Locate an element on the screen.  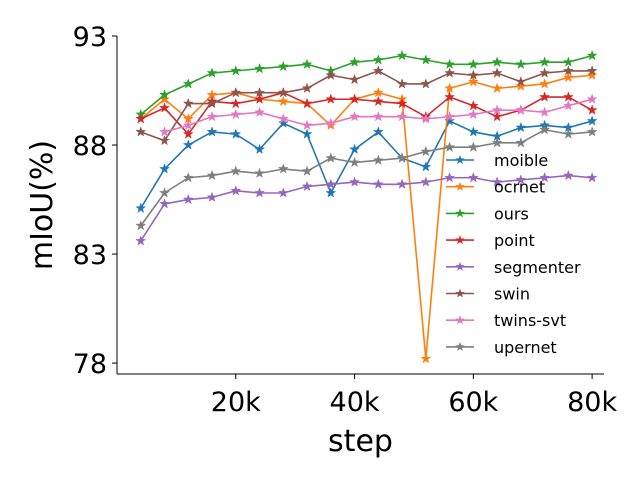
x-tick-label: 20k is located at coordinates (236, 402).